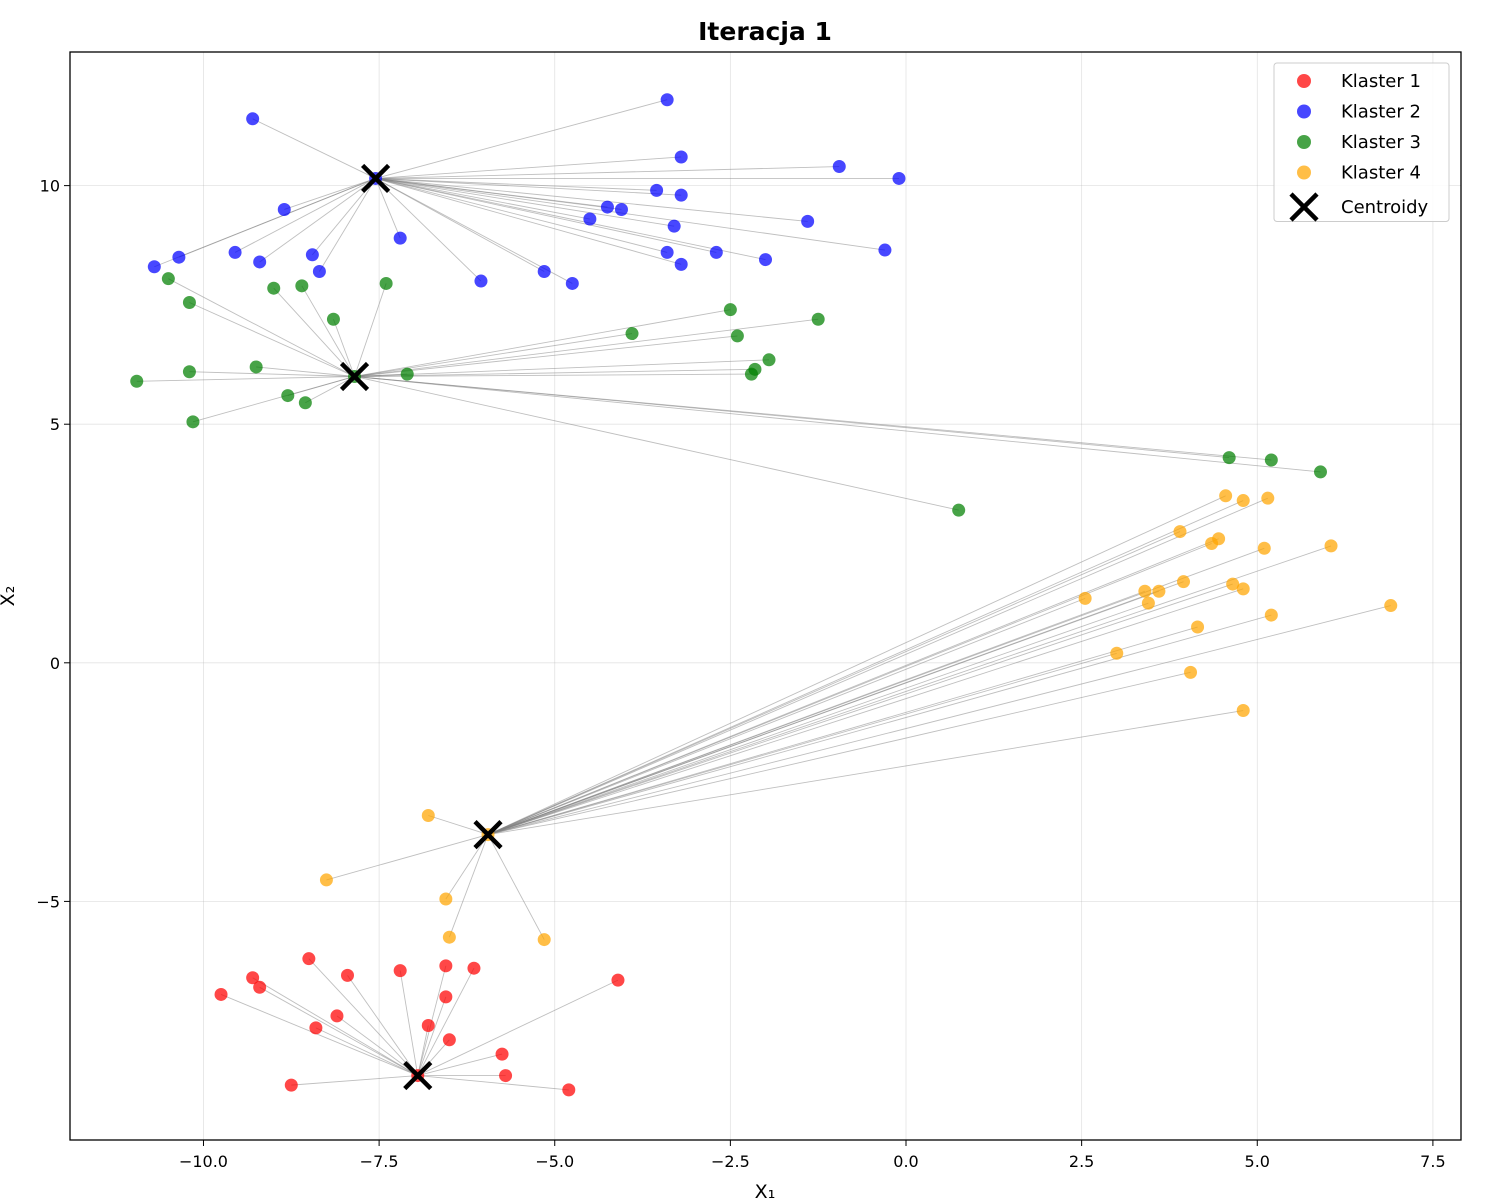  What do you see at coordinates (1381, 142) in the screenshot?
I see `legend-label: Klaster 3` at bounding box center [1381, 142].